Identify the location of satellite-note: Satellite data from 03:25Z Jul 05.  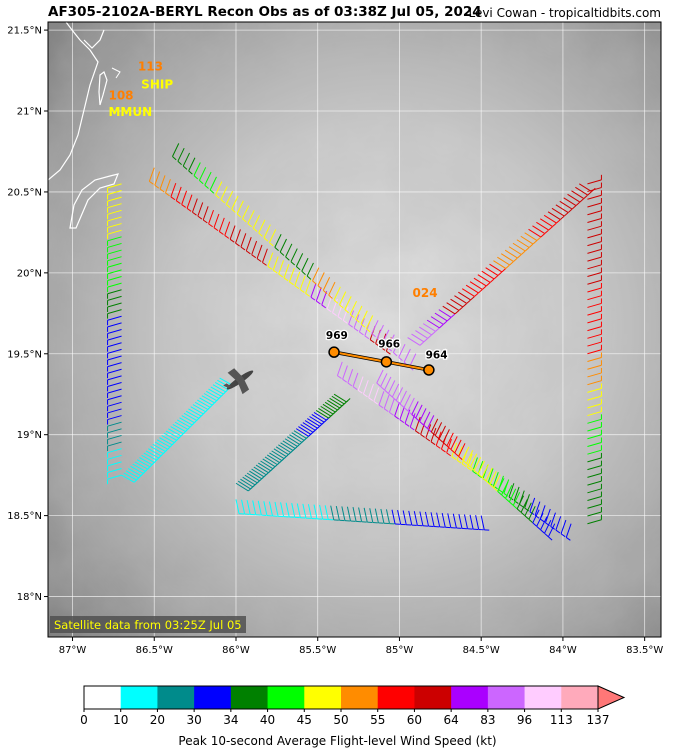
(148, 625).